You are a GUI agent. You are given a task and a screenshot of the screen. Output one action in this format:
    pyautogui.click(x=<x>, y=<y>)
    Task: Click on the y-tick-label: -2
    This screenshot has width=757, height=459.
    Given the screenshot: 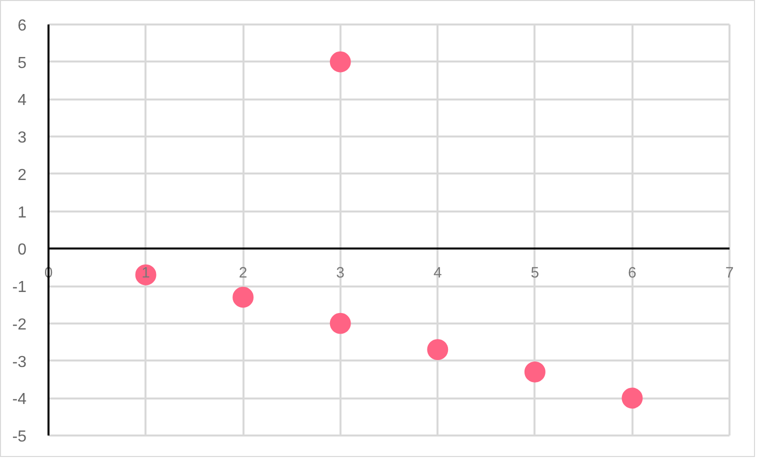 What is the action you would take?
    pyautogui.click(x=19, y=325)
    